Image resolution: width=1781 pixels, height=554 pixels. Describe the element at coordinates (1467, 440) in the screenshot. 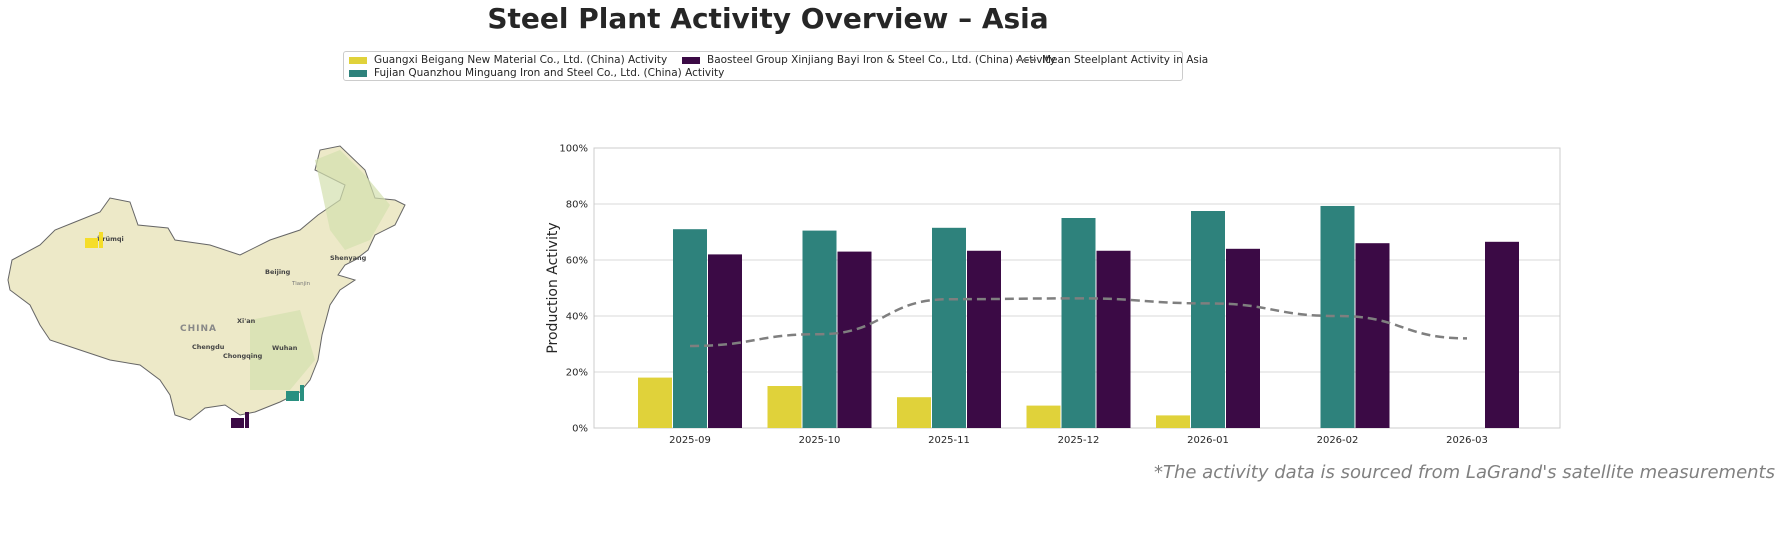

I see `x-tick-label: 2026-03` at that location.